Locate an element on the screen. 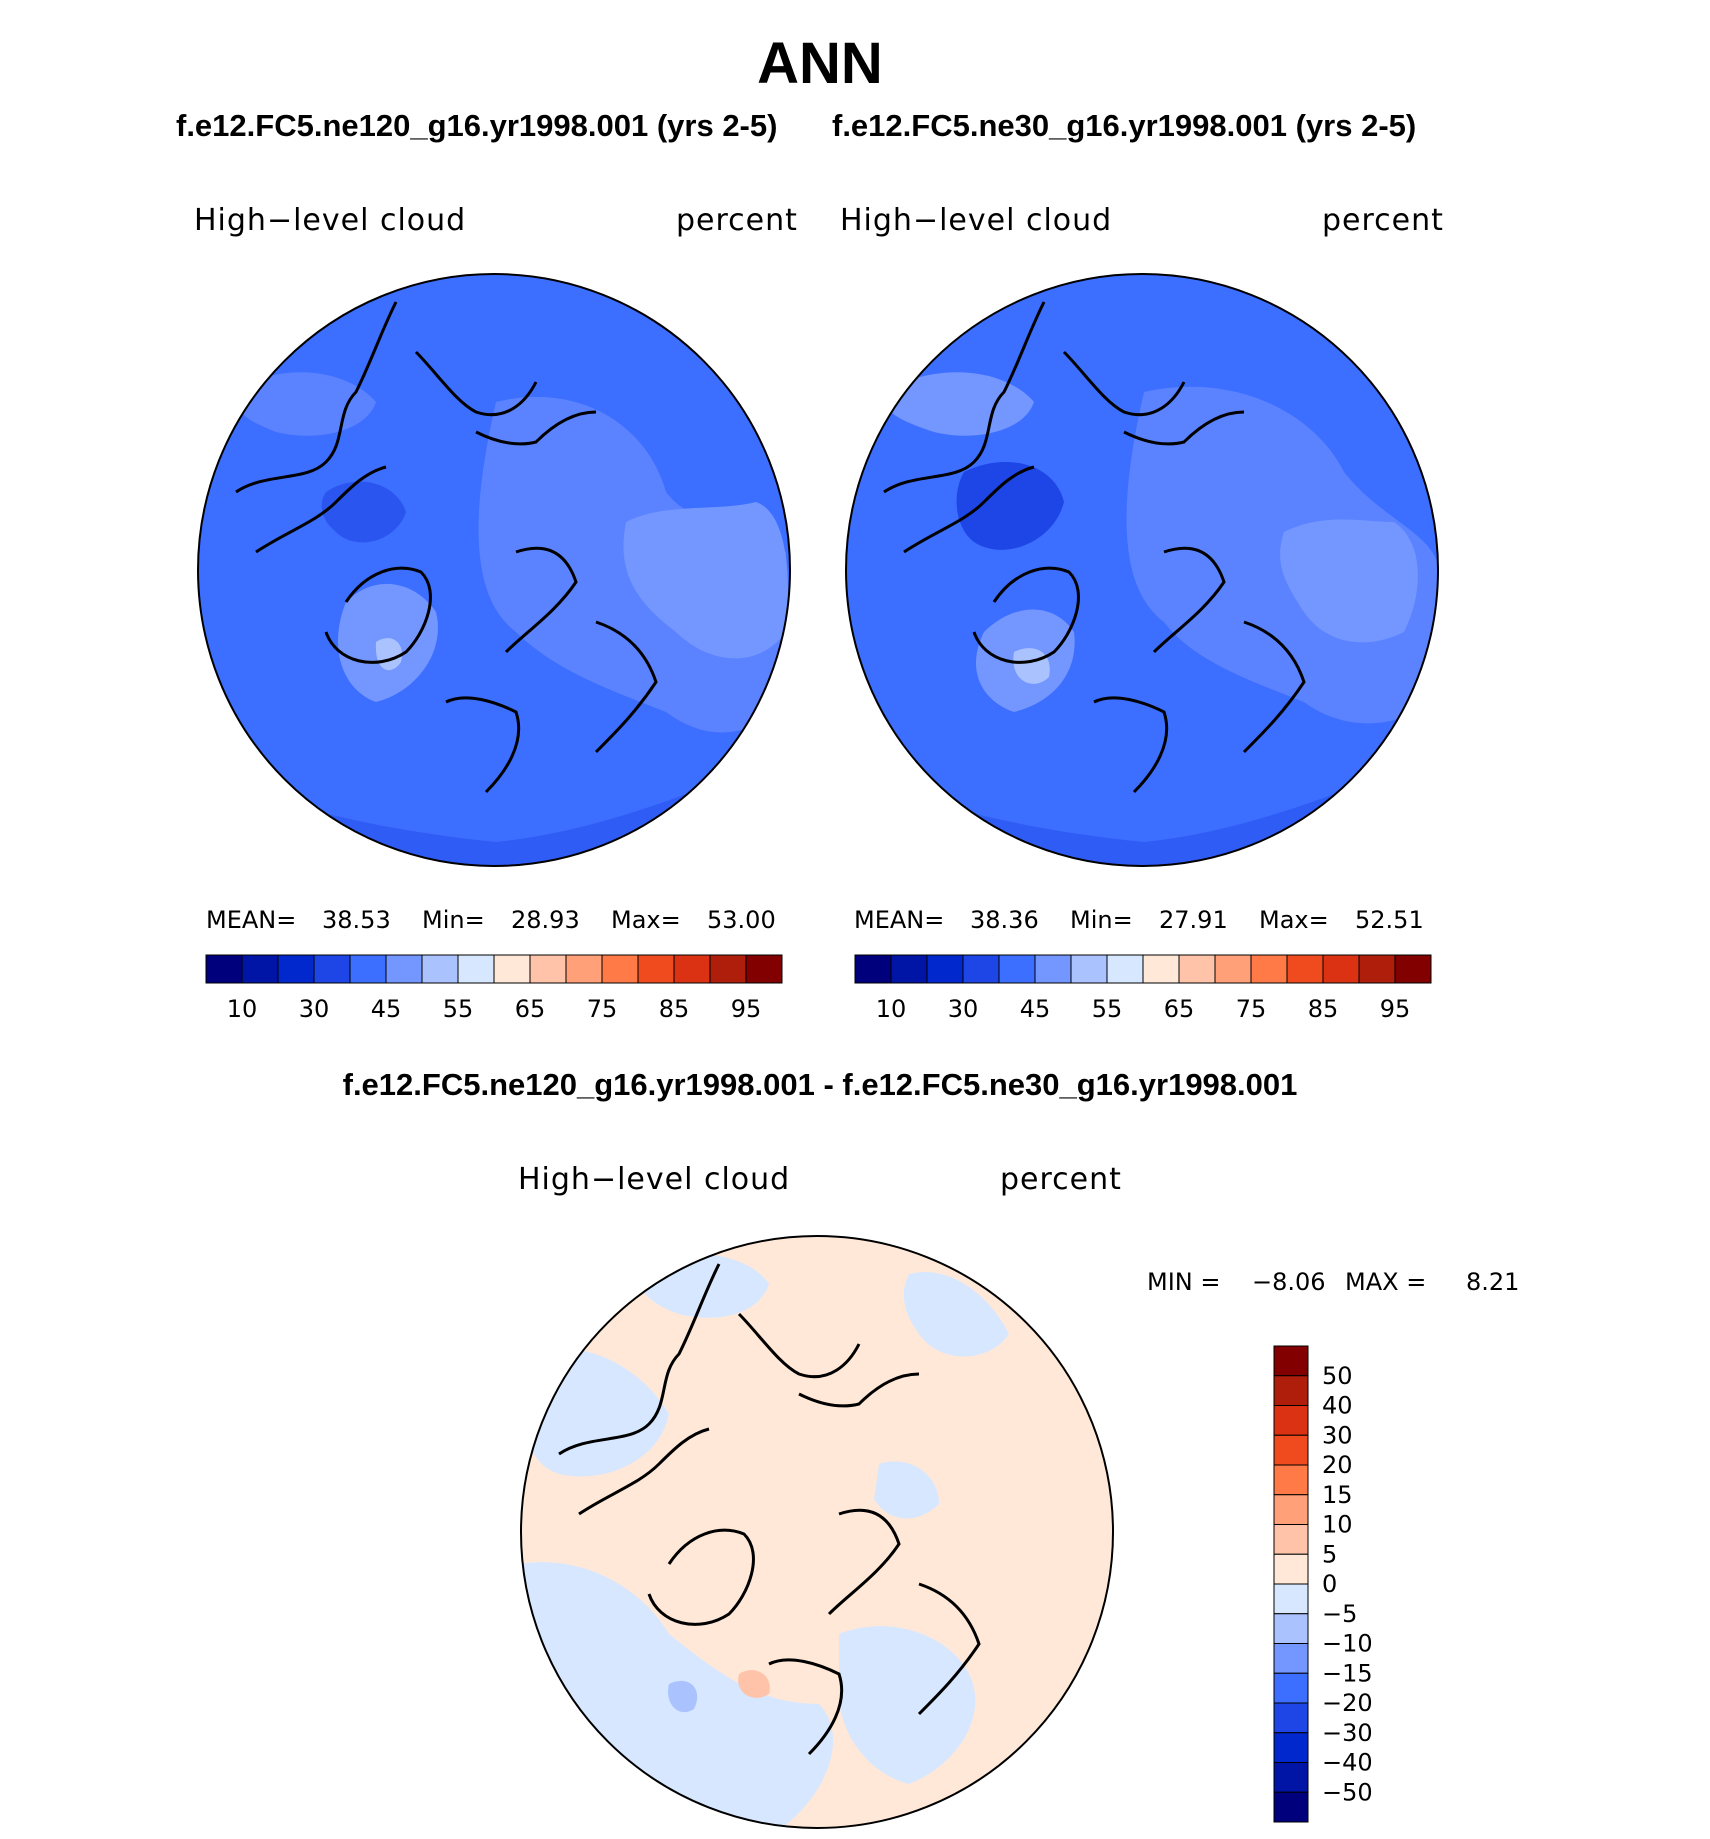 The width and height of the screenshot is (1710, 1839). map2-coastline-eurasia is located at coordinates (1184, 572).